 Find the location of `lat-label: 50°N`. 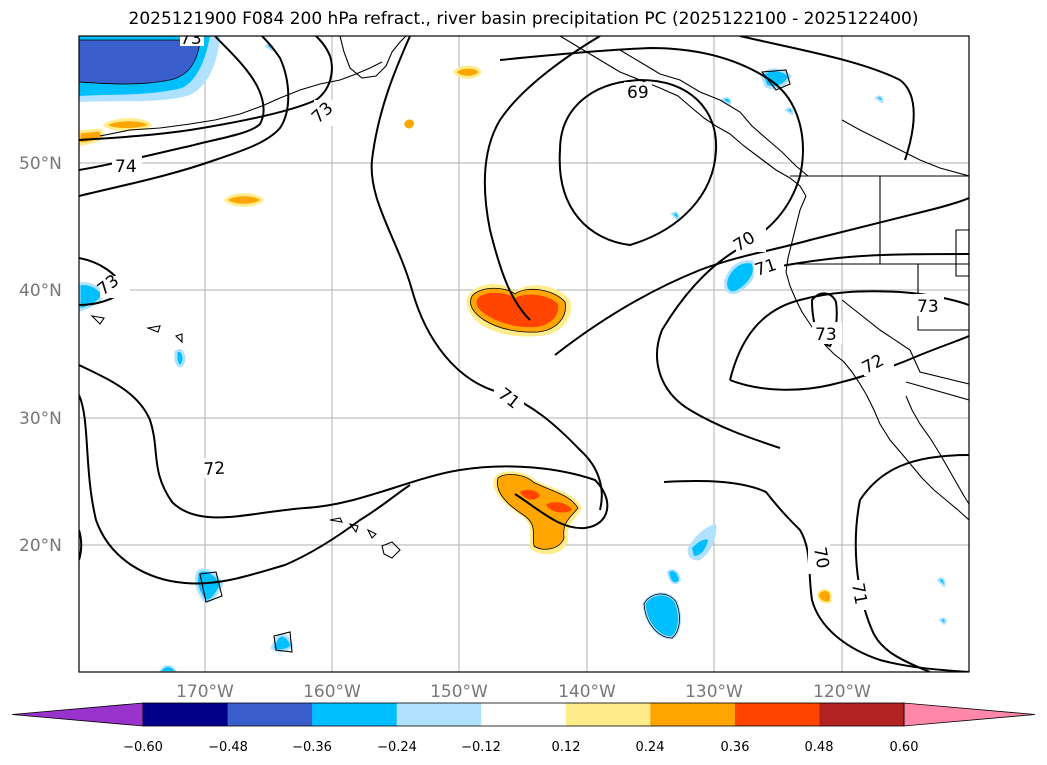

lat-label: 50°N is located at coordinates (40, 164).